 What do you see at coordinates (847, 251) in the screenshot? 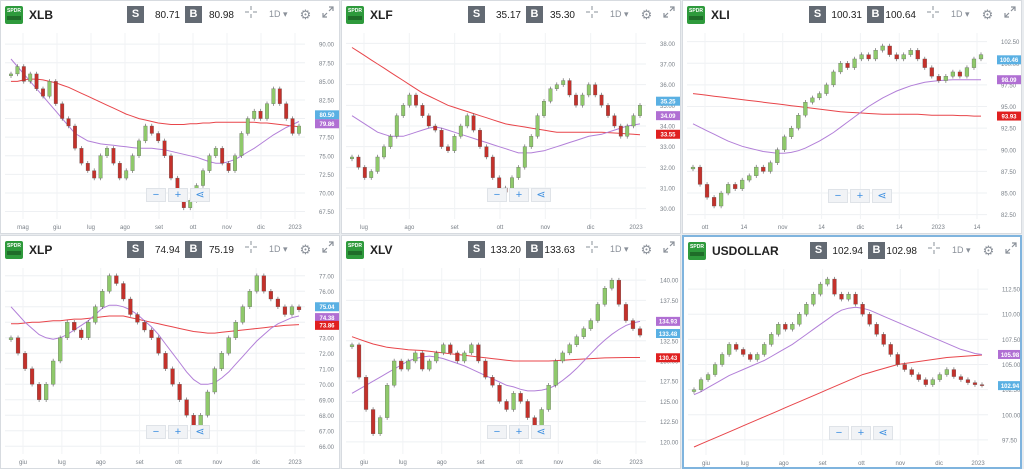
I see `sell-price: 102.94` at bounding box center [847, 251].